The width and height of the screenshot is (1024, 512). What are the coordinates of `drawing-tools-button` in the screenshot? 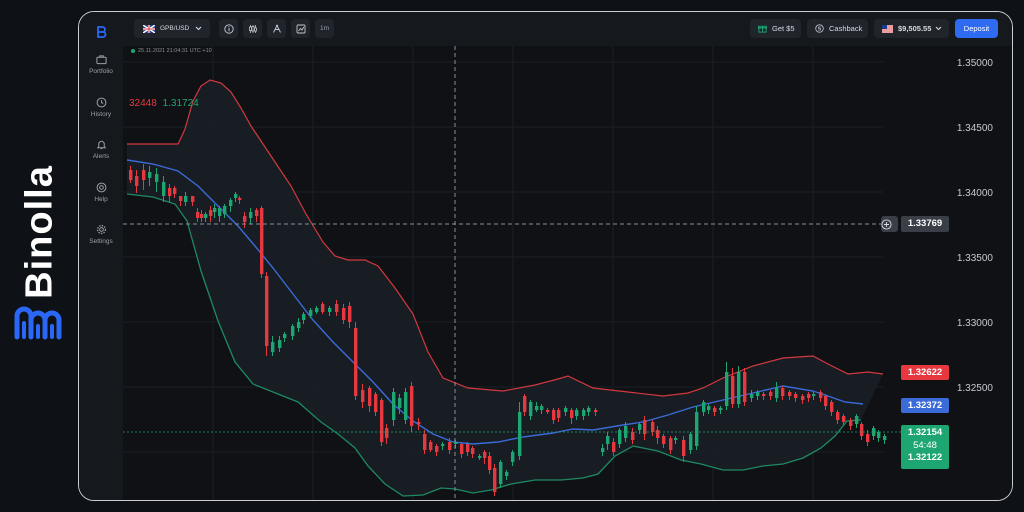 It's located at (276, 28).